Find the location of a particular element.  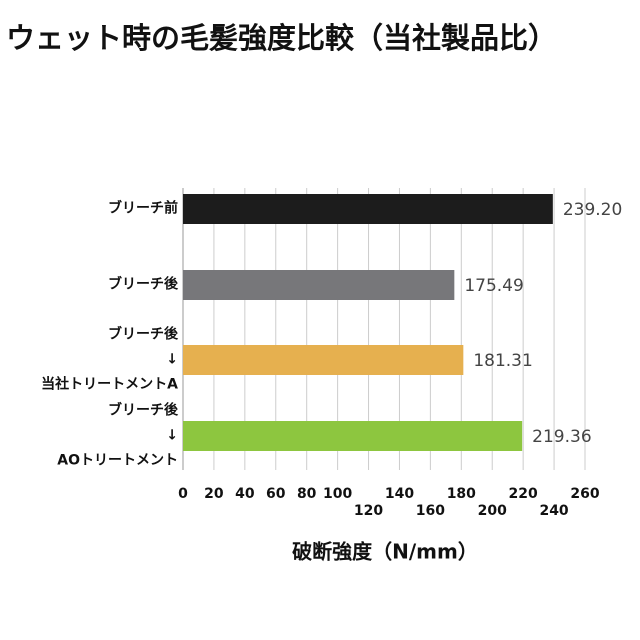

x-tick-label: 140 is located at coordinates (399, 494).